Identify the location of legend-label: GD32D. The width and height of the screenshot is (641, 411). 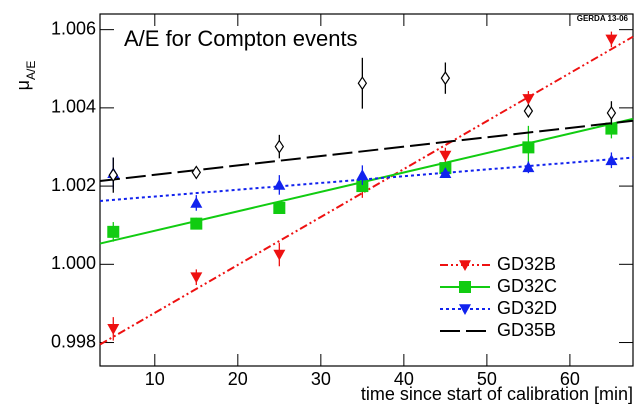
(527, 308).